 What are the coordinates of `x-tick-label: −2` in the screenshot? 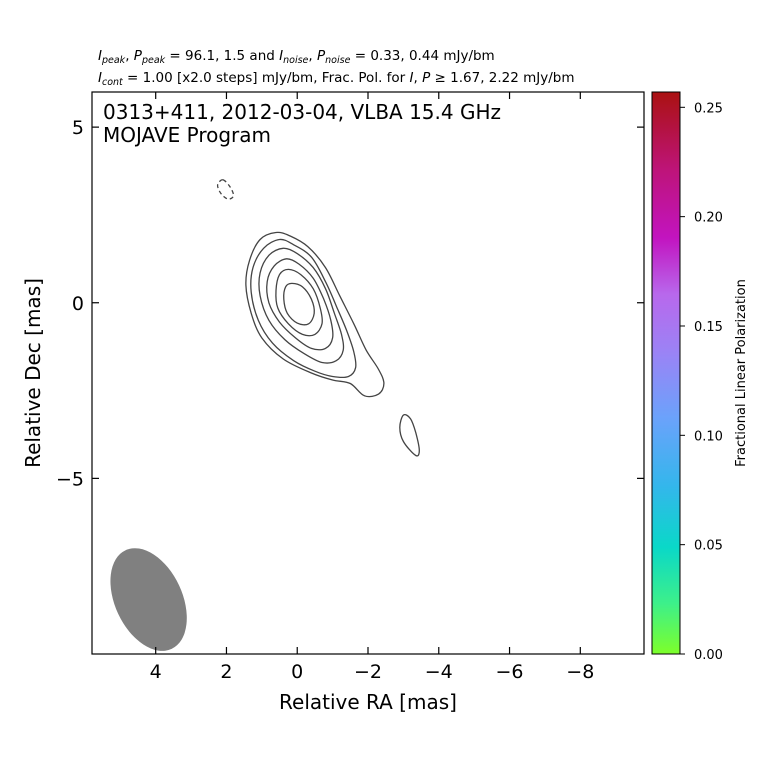 It's located at (368, 672).